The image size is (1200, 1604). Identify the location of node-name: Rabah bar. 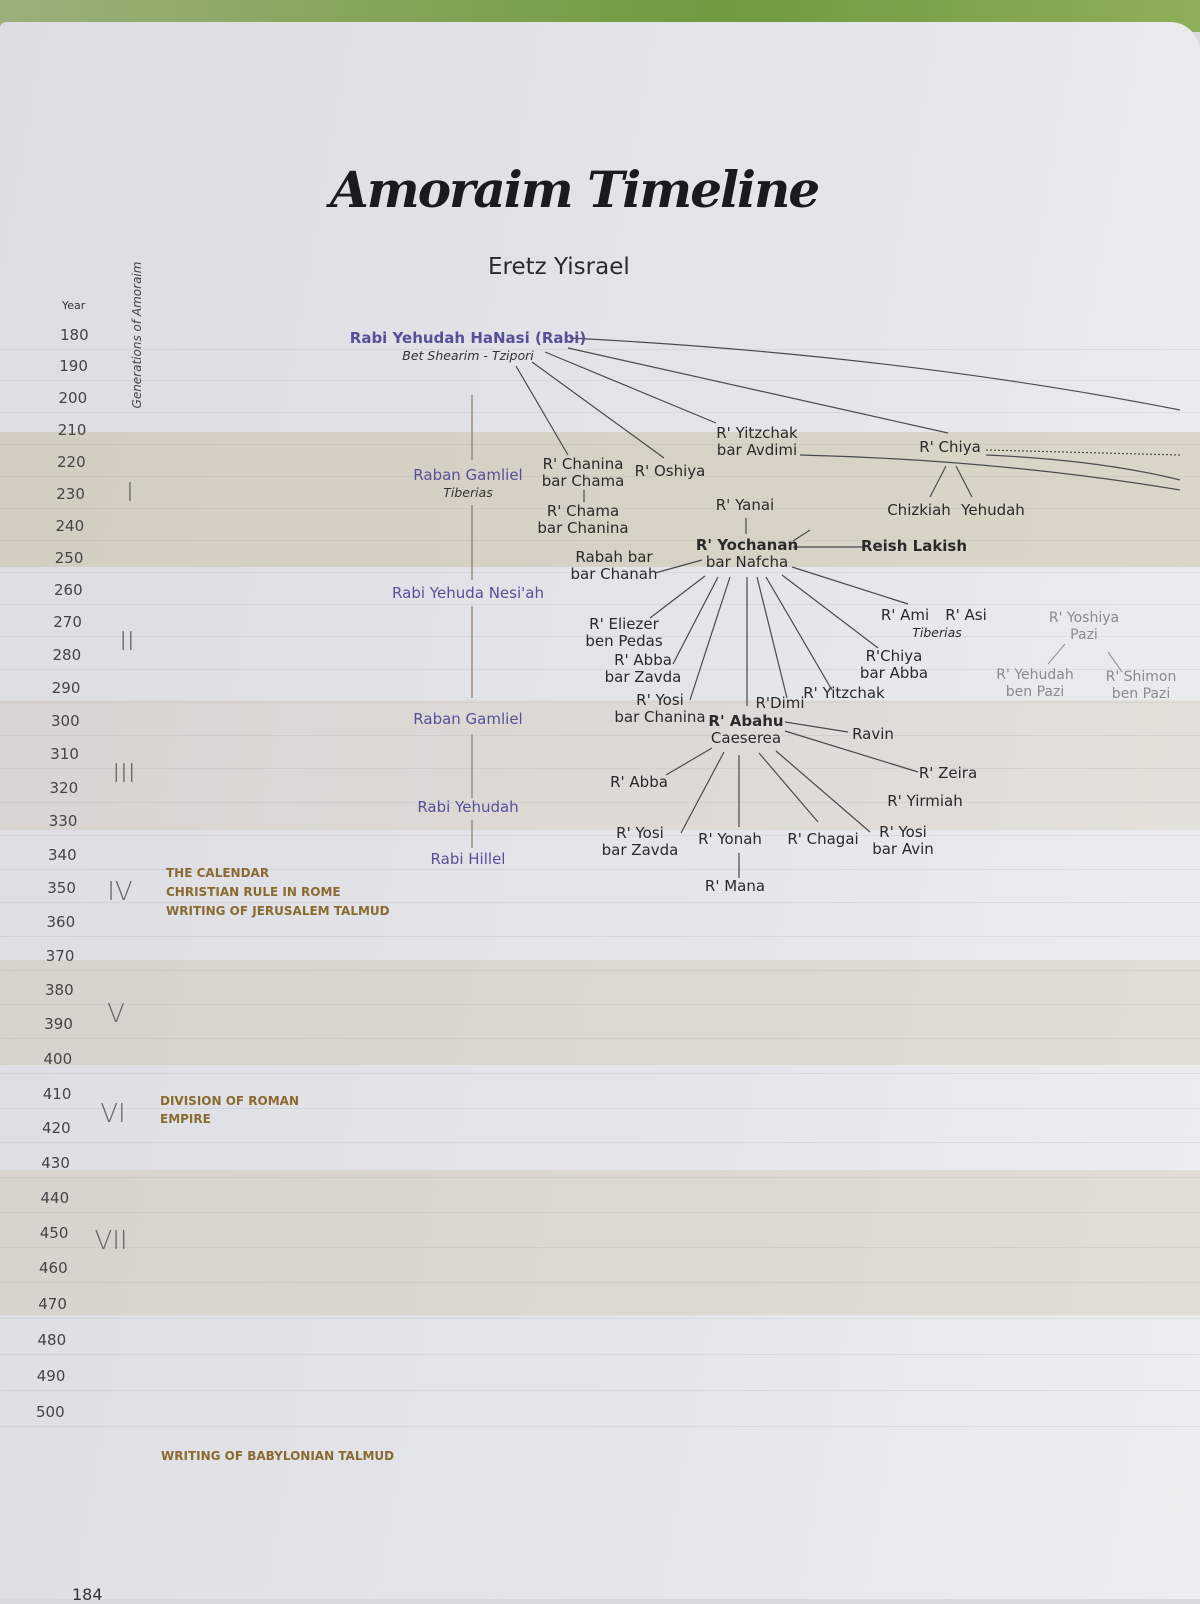
(614, 557).